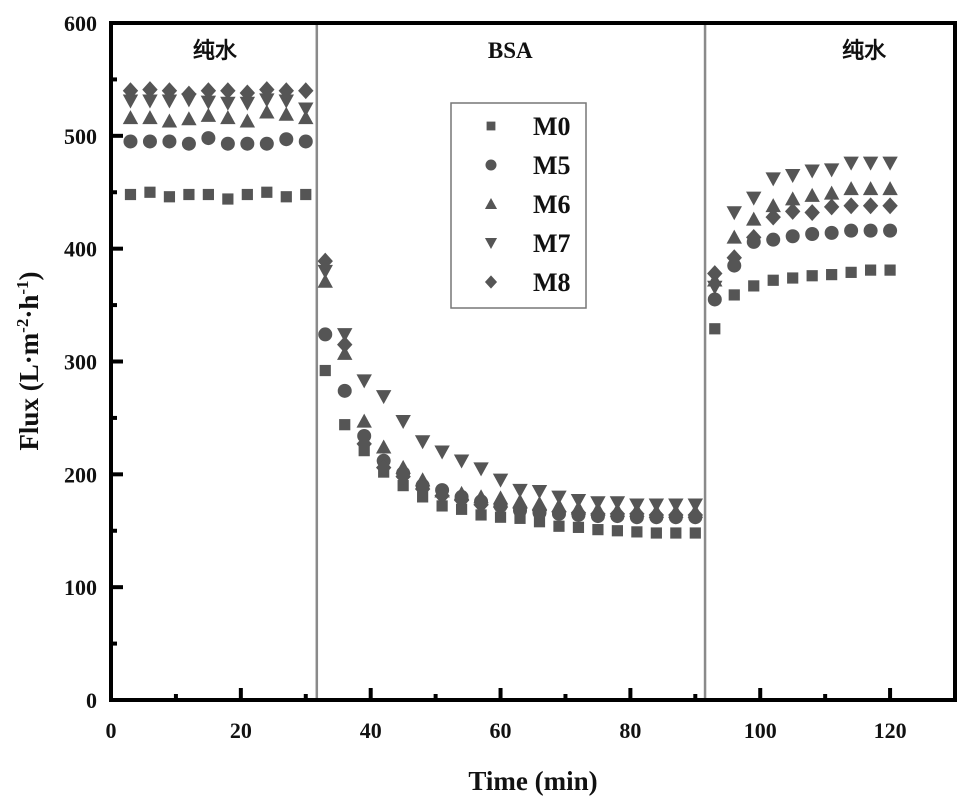  What do you see at coordinates (630, 730) in the screenshot?
I see `x-tick-label: 80` at bounding box center [630, 730].